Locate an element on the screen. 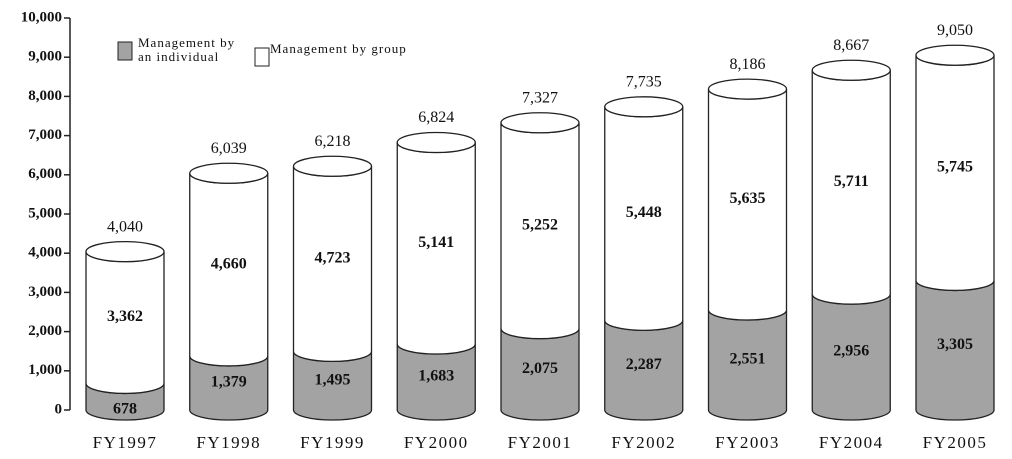 The width and height of the screenshot is (1012, 459). x-tick-label: FY2003 is located at coordinates (747, 442).